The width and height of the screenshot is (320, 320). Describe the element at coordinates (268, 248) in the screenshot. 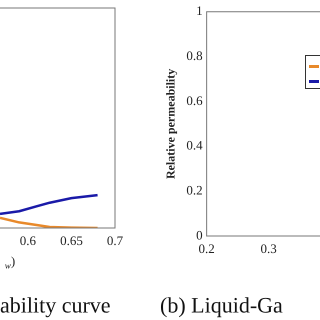

I see `x-tick-label: 0.3` at that location.